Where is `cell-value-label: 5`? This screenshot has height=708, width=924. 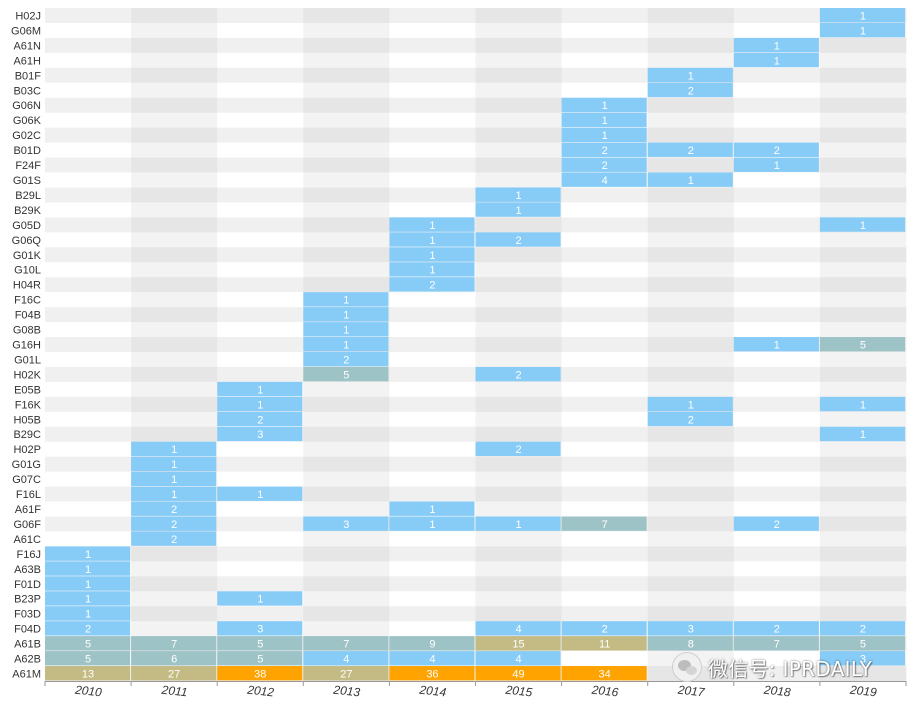 cell-value-label: 5 is located at coordinates (260, 645).